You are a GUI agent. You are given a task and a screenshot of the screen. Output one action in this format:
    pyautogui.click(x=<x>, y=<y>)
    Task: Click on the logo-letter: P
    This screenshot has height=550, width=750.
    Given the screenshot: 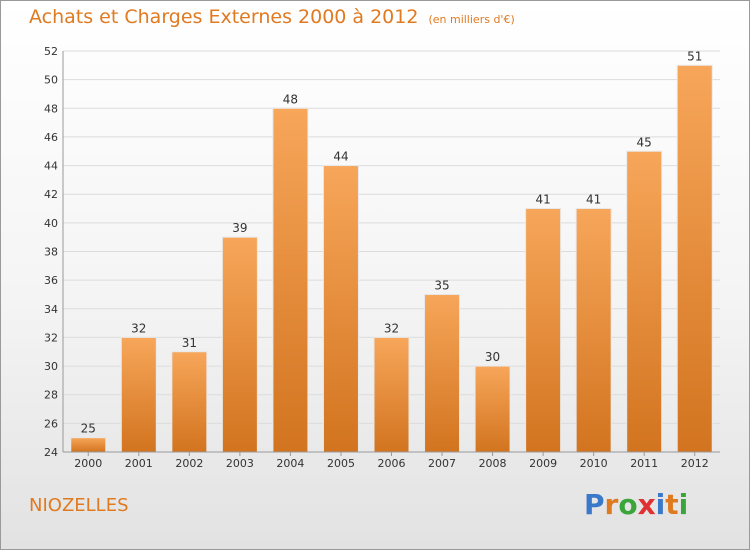 What is the action you would take?
    pyautogui.click(x=594, y=504)
    